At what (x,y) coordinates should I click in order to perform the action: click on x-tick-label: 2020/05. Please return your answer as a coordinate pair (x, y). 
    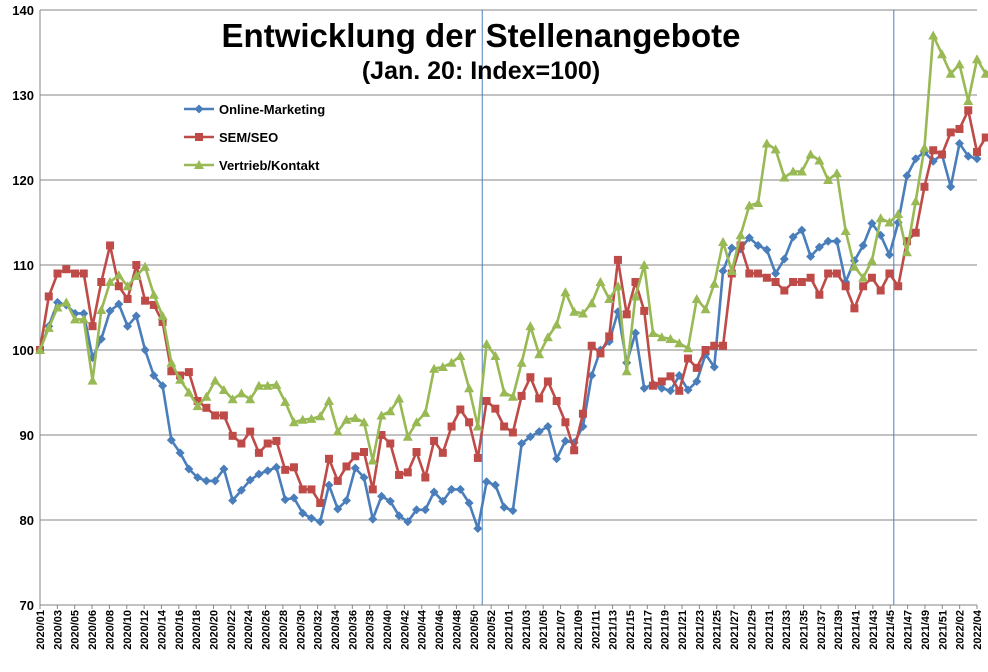
    Looking at the image, I should click on (76, 630).